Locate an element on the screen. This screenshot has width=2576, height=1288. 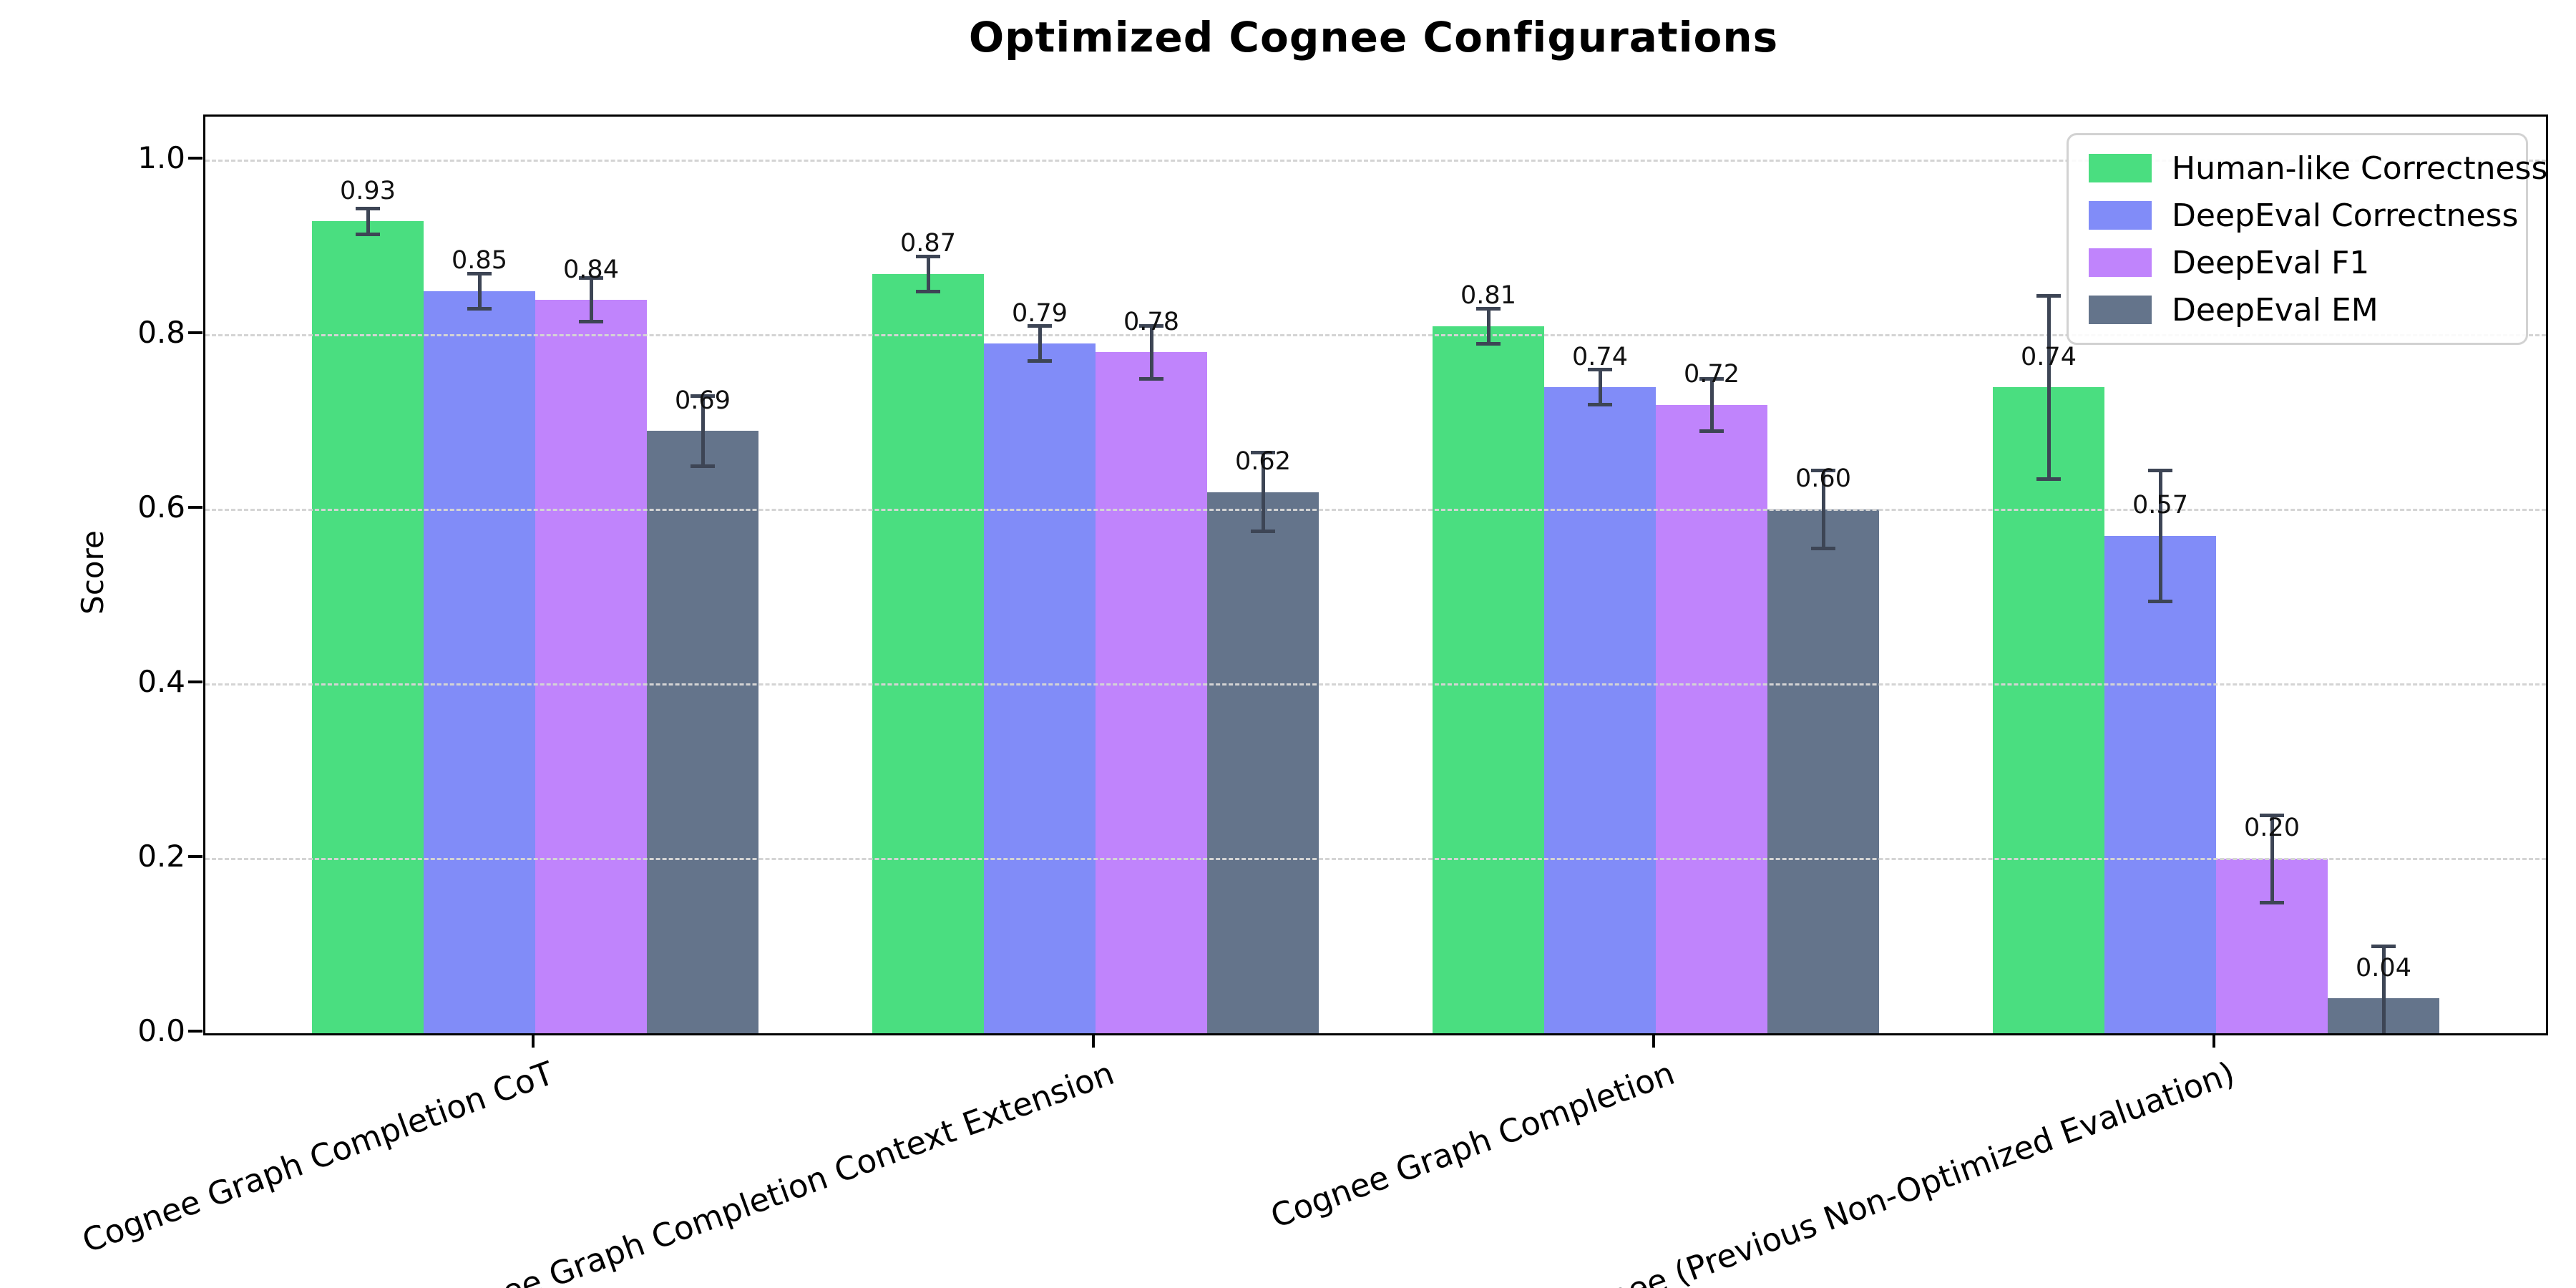
legend-item: Human-like Correctness is located at coordinates (2318, 168).